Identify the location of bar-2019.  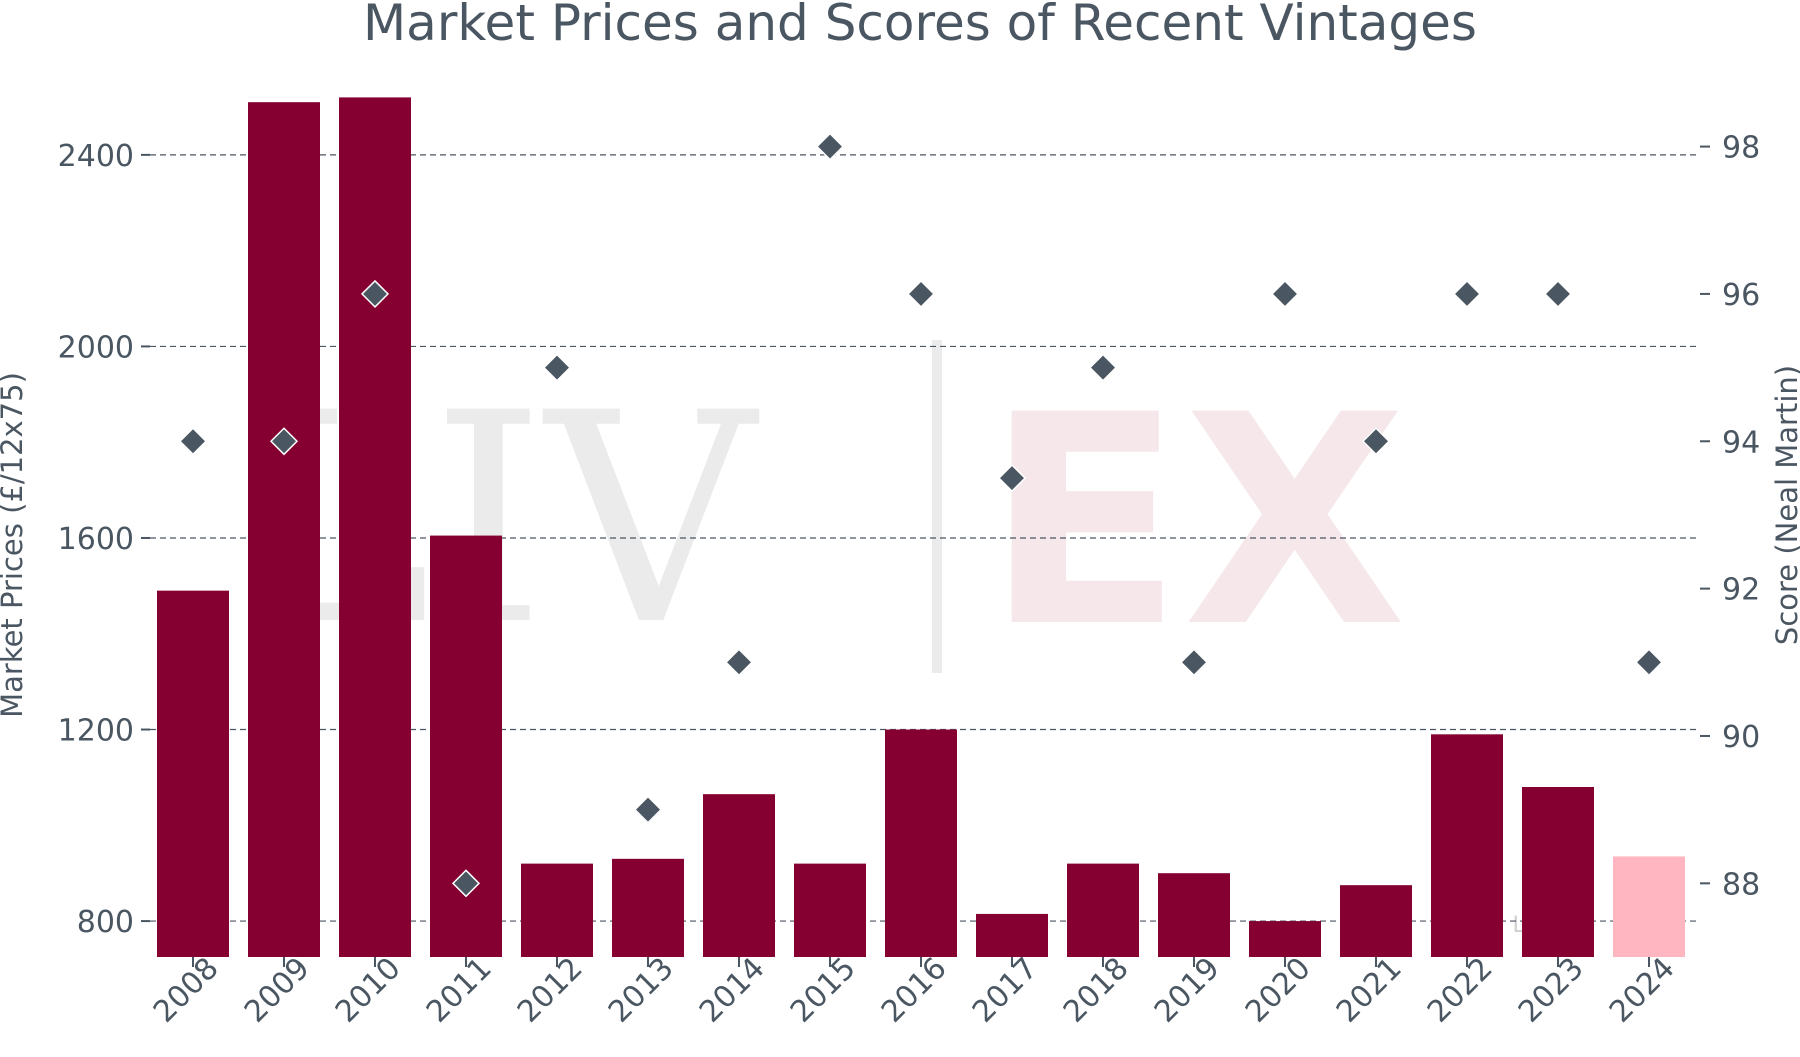
(1194, 915).